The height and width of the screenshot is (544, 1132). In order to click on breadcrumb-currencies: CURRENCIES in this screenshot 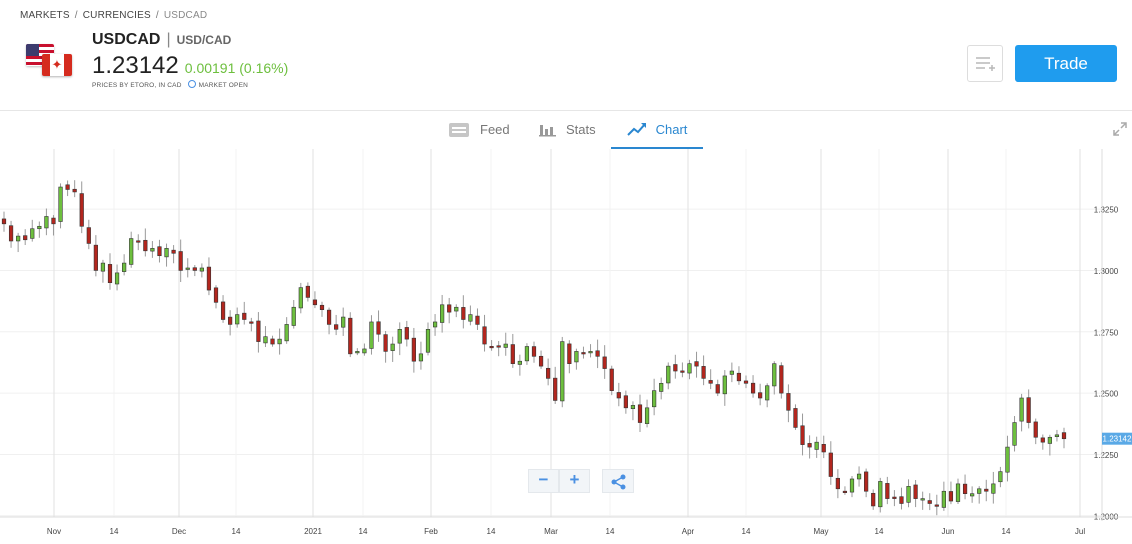, I will do `click(116, 15)`.